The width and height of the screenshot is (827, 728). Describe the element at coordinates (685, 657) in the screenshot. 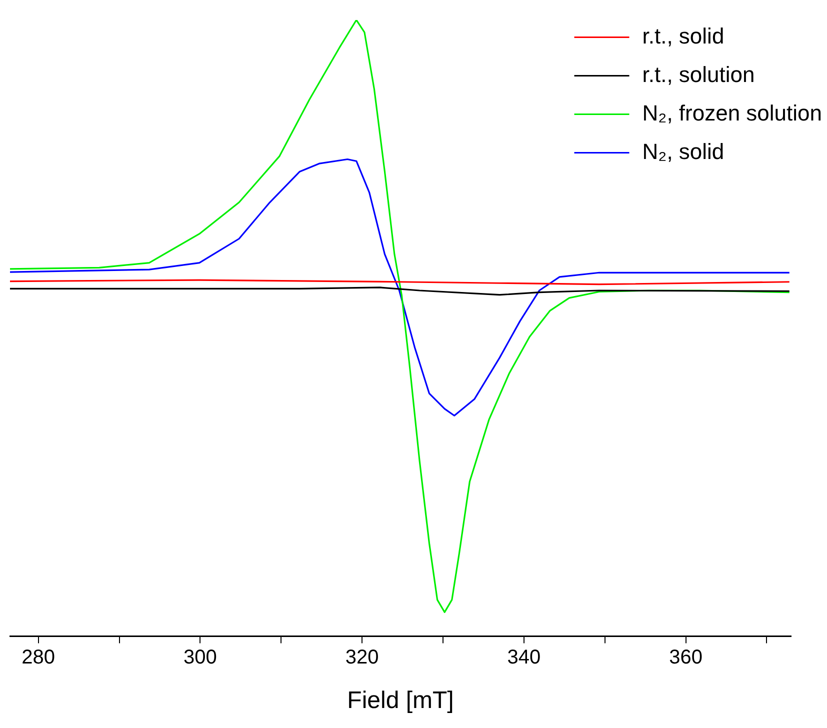

I see `x-tick-label: 360` at that location.